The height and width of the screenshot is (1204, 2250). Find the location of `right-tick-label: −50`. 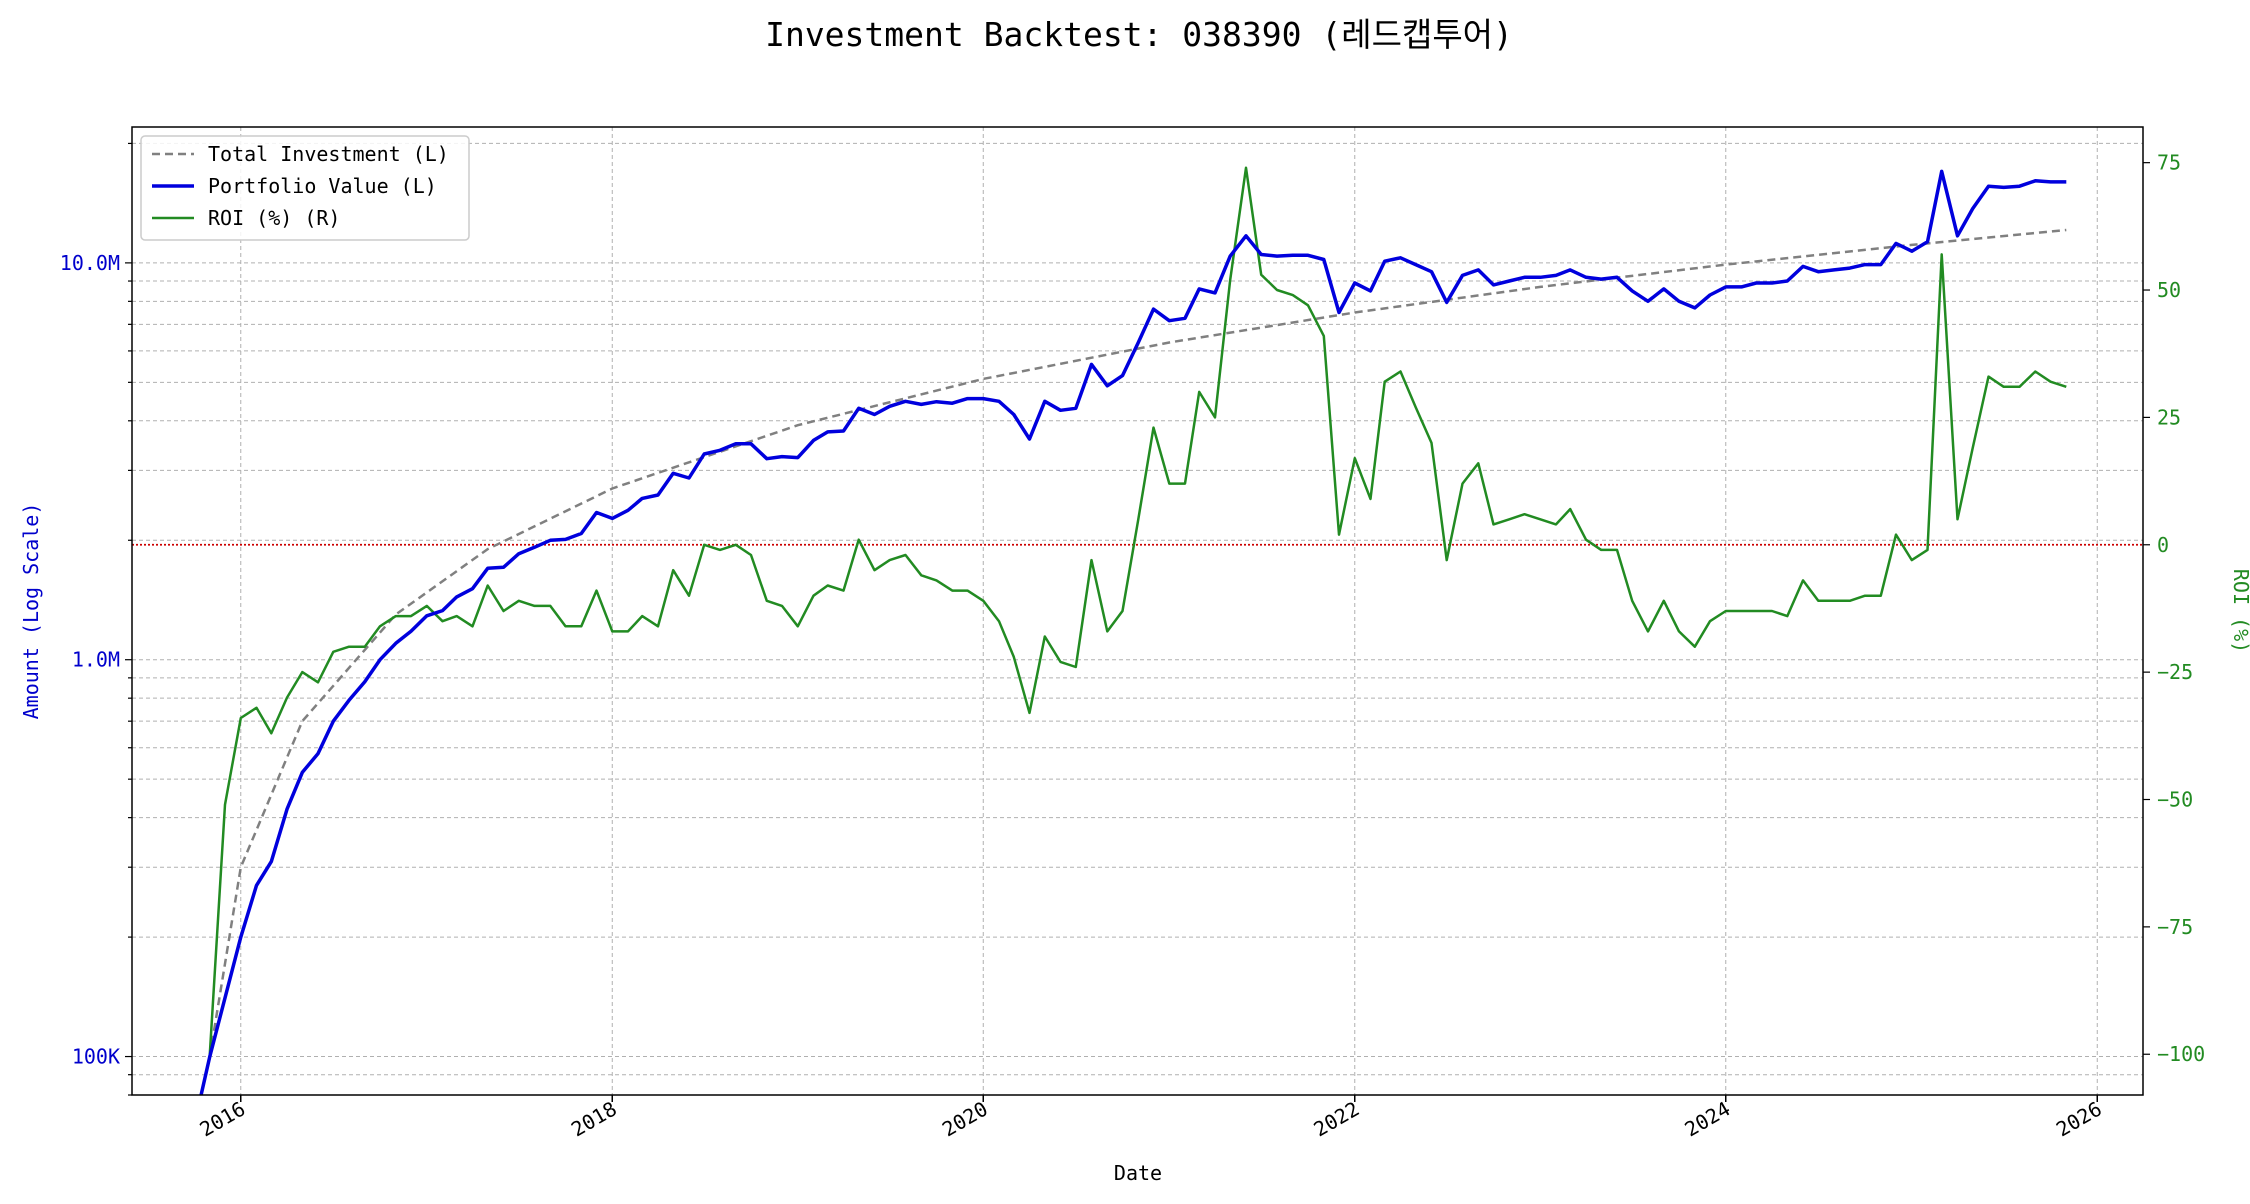

right-tick-label: −50 is located at coordinates (2175, 800).